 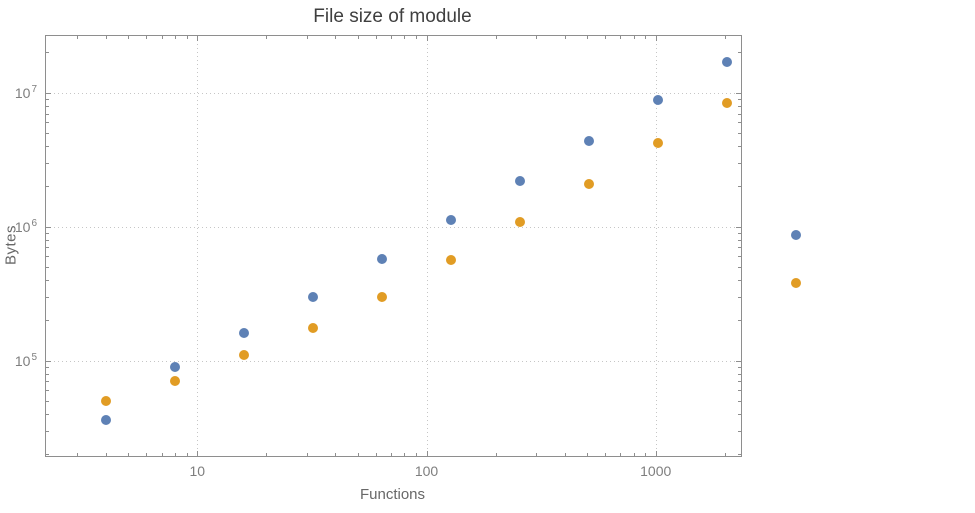 I want to click on x-tick-label: 100, so click(x=426, y=471).